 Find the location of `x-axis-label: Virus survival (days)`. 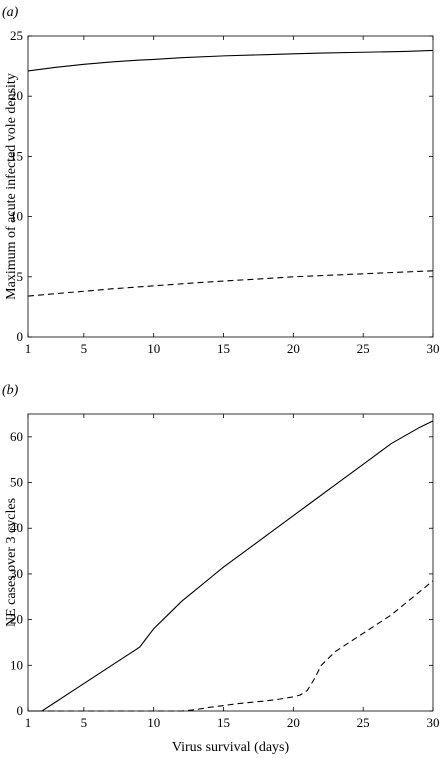

x-axis-label: Virus survival (days) is located at coordinates (231, 747).